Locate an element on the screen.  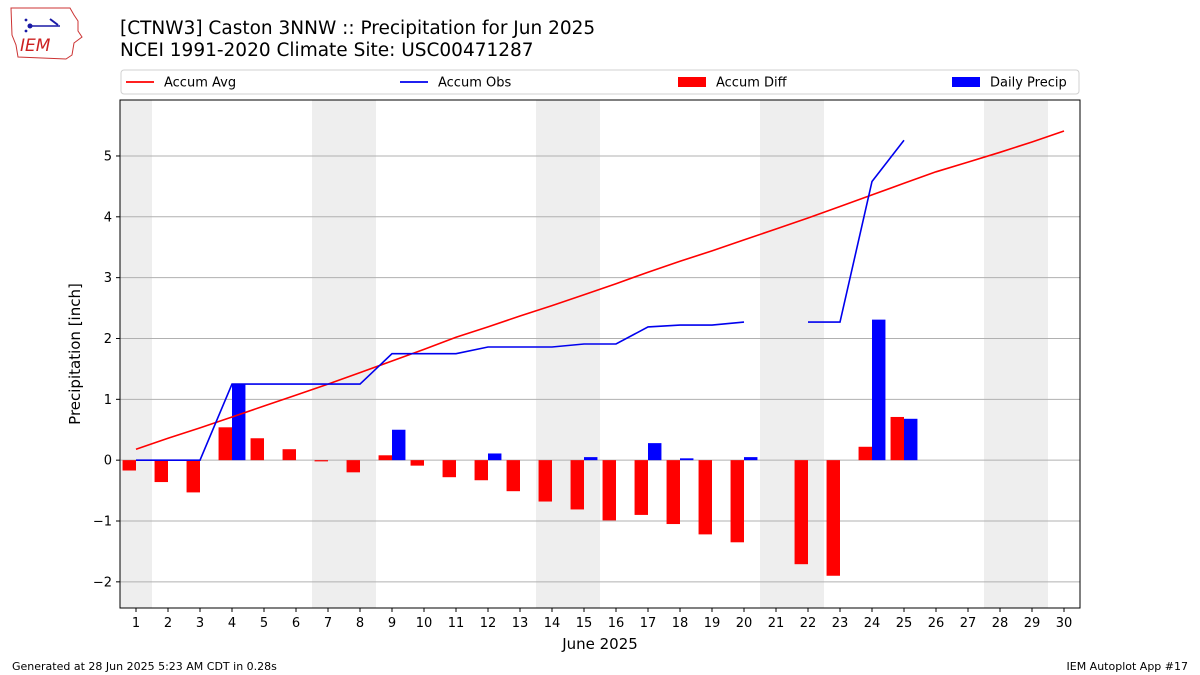
legend-label: Daily Precip is located at coordinates (1028, 83).